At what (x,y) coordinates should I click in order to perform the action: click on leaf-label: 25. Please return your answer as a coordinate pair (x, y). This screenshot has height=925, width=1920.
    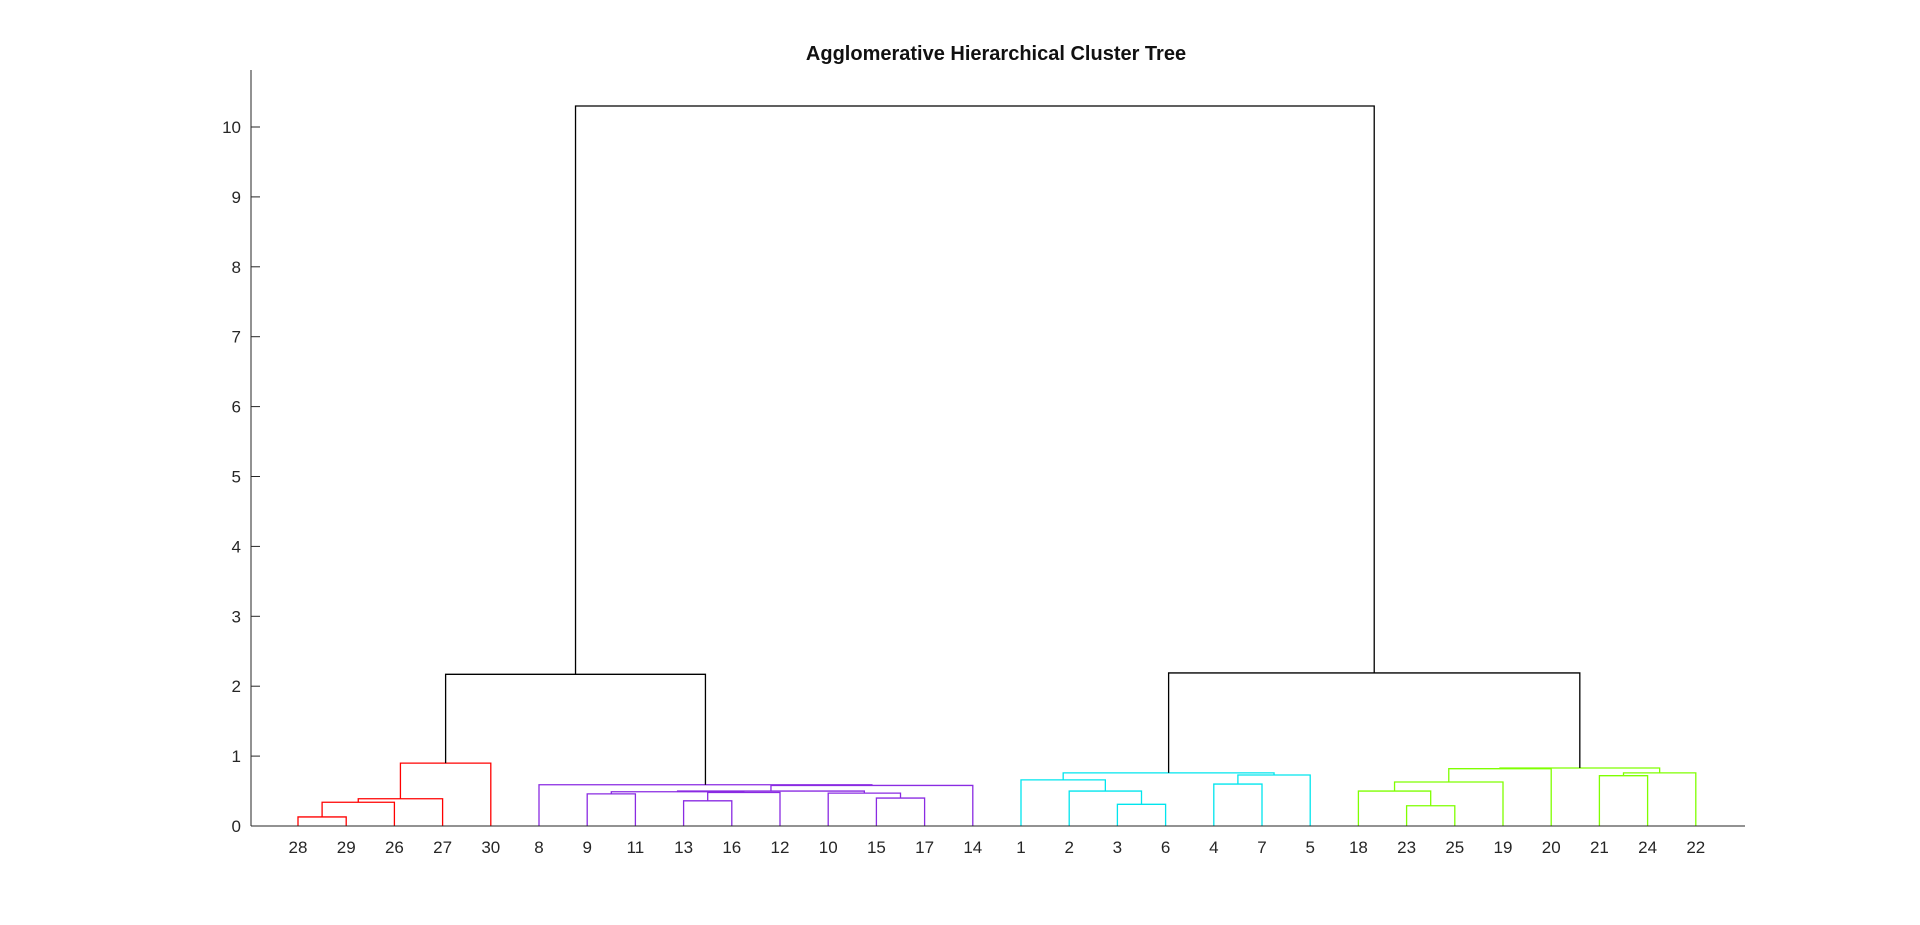
    Looking at the image, I should click on (1454, 847).